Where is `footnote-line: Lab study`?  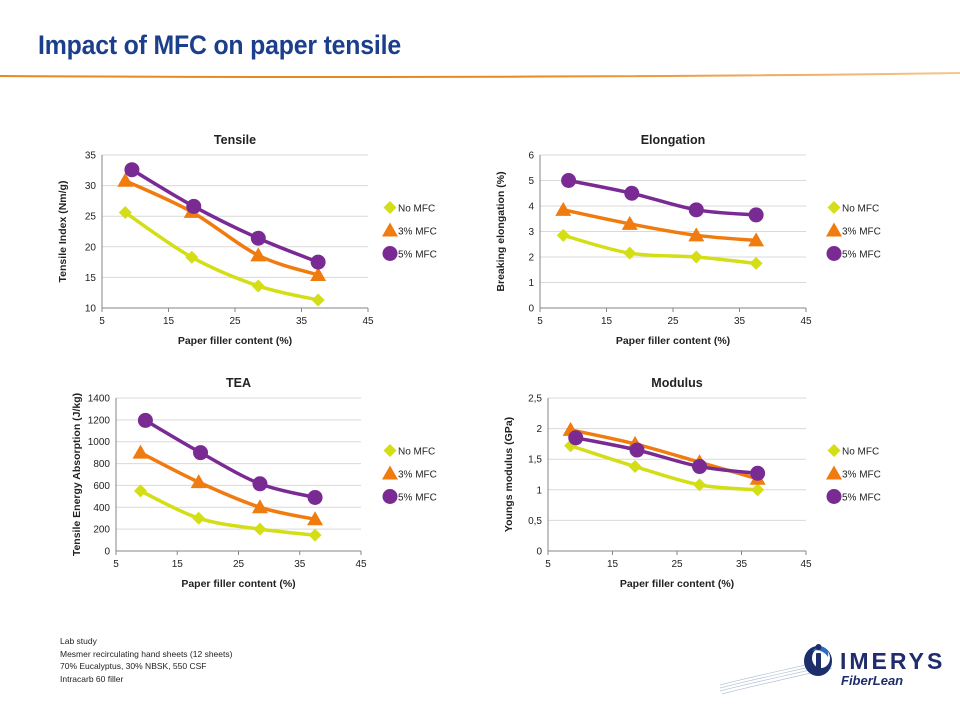
footnote-line: Lab study is located at coordinates (78, 641).